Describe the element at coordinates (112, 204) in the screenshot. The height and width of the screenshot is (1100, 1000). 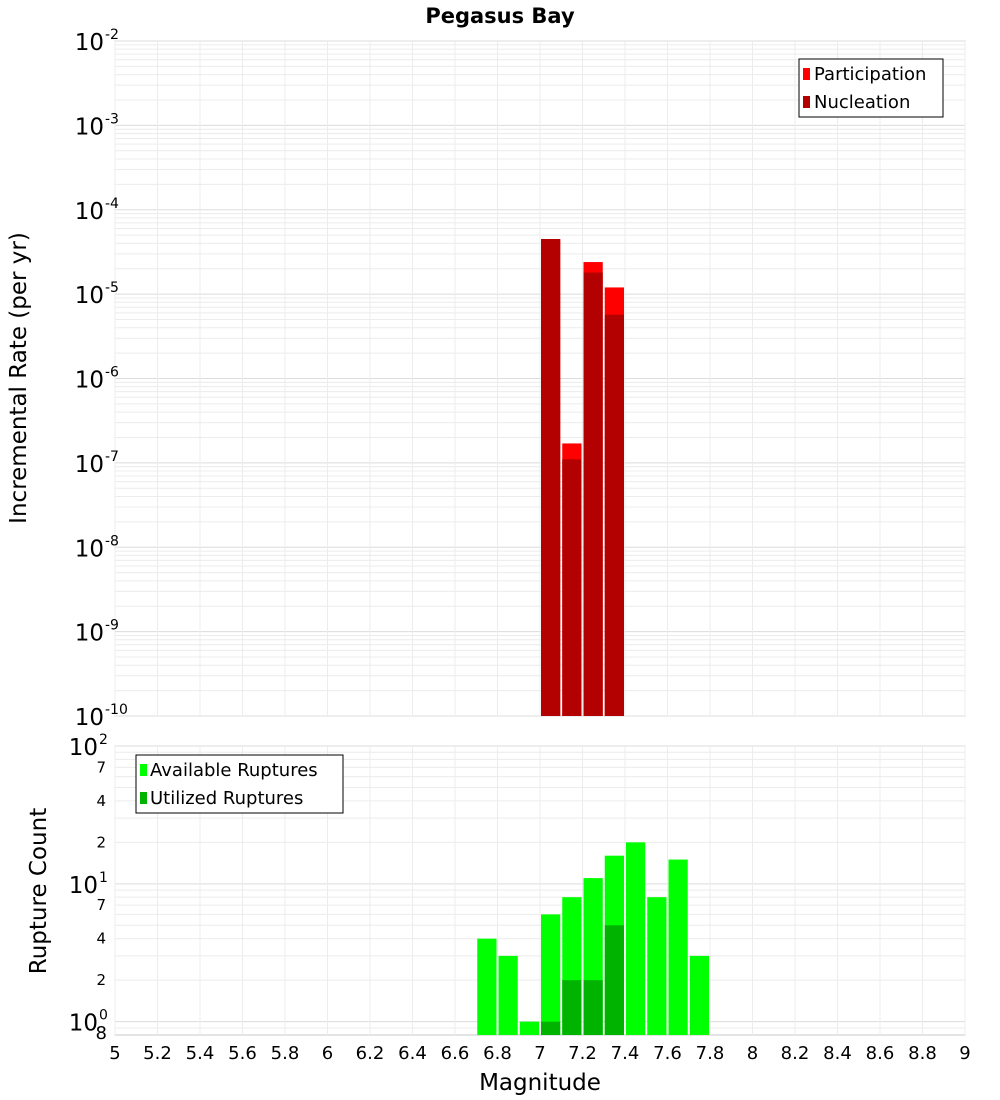
I see `rate-y-tick-exponent: -4` at that location.